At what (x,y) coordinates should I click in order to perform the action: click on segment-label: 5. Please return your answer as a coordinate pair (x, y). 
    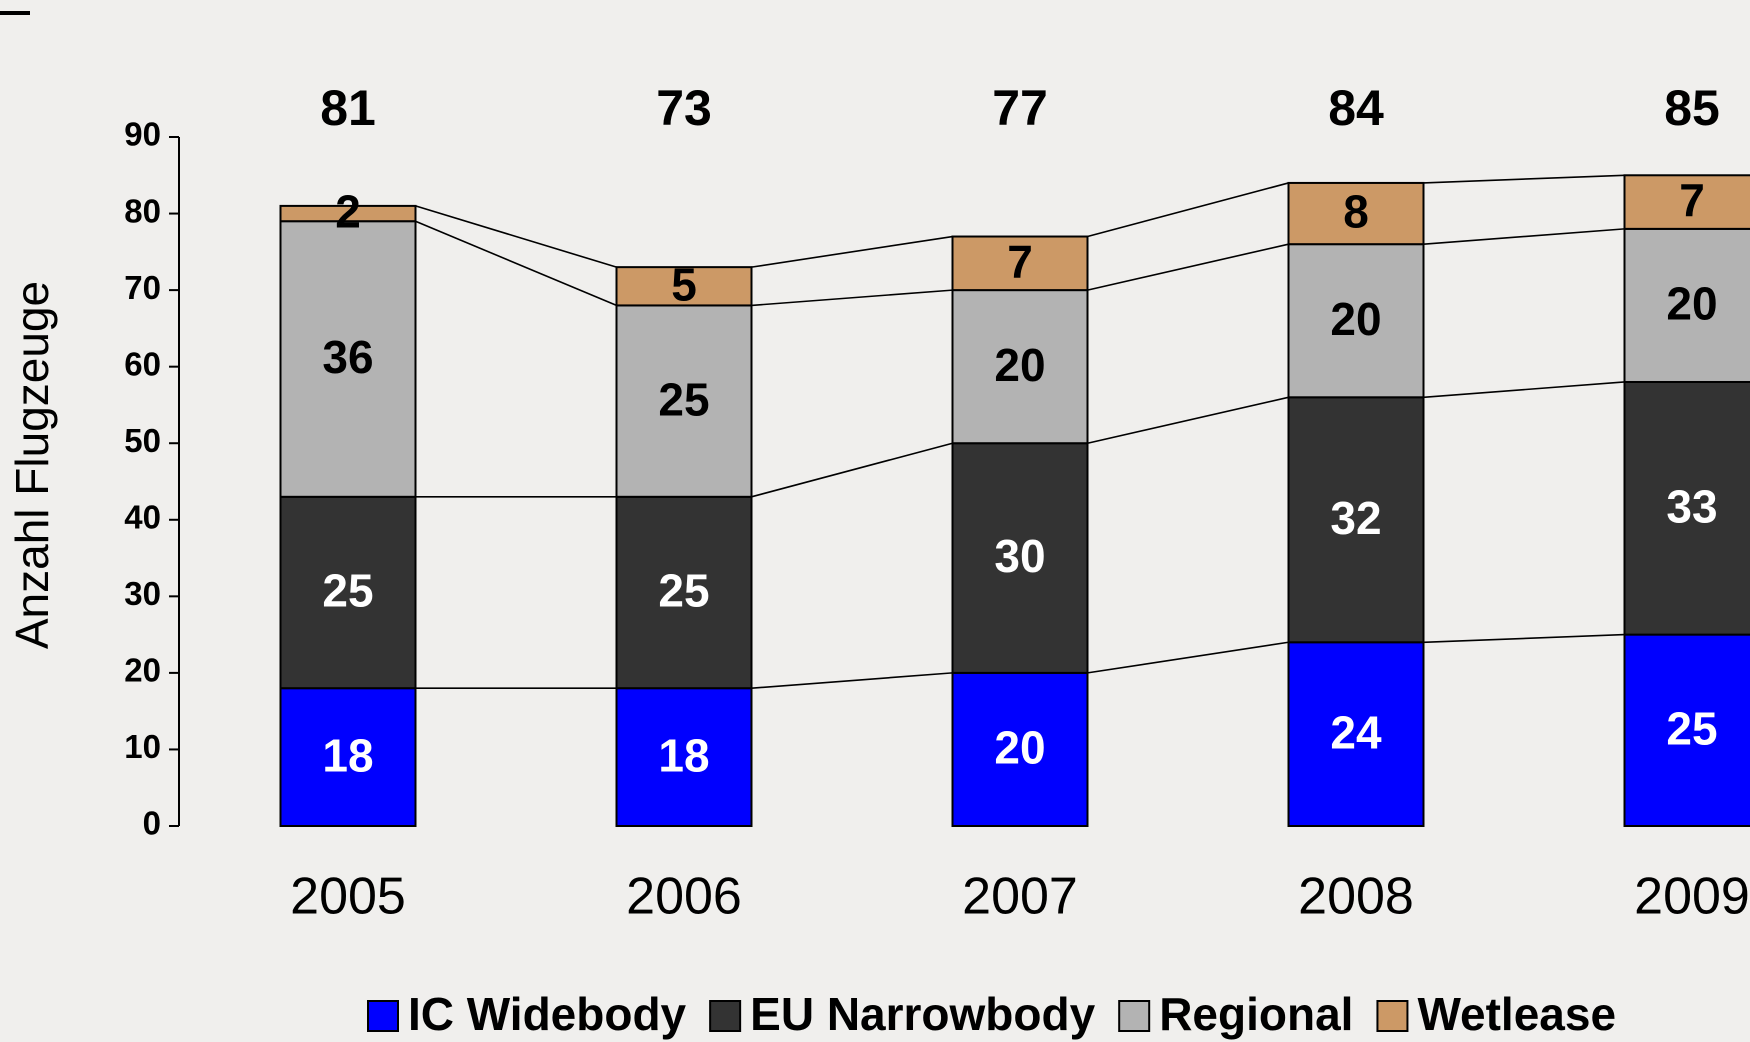
    Looking at the image, I should click on (684, 284).